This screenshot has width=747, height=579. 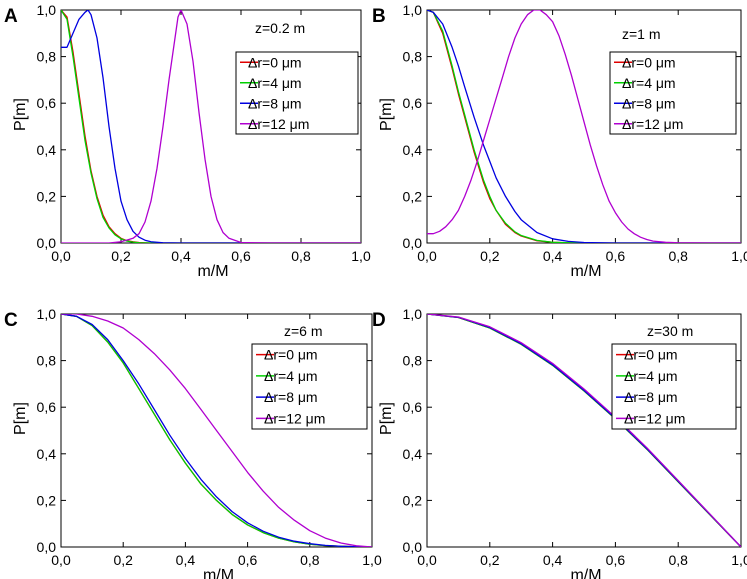 I want to click on z-annotation: z=0.2 m, so click(x=280, y=28).